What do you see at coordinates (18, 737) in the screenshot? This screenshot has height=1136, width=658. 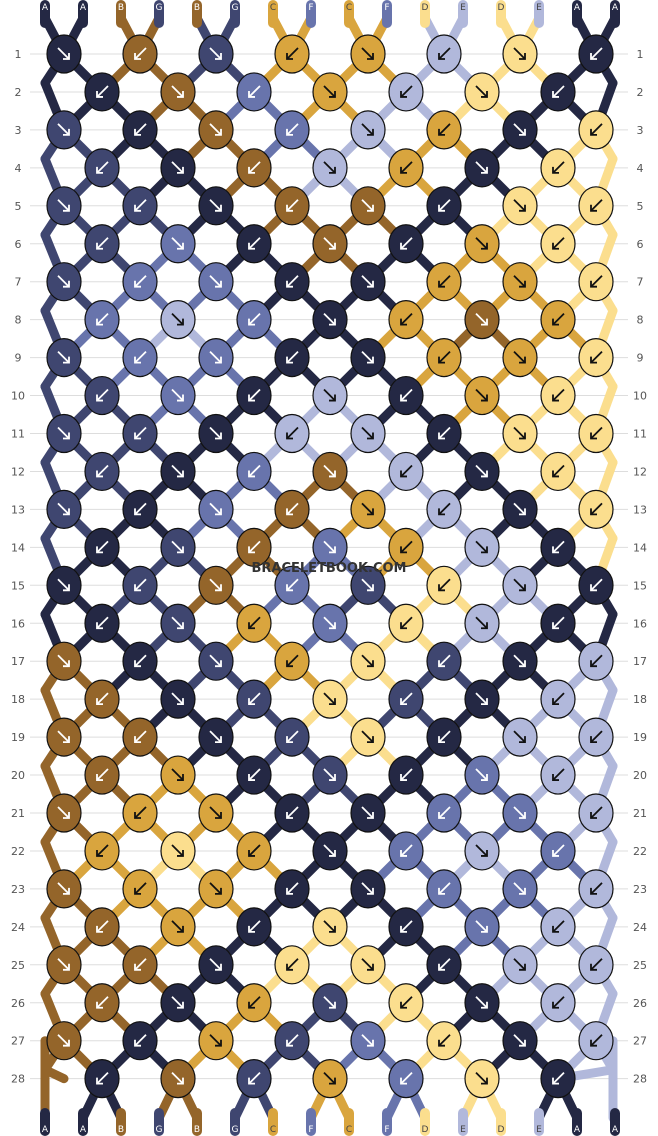 I see `row-number-left: 19` at bounding box center [18, 737].